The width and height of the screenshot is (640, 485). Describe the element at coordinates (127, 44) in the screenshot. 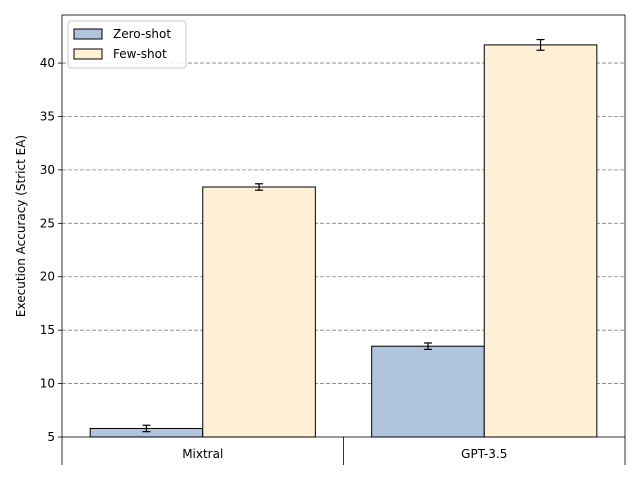

I see `legend: Zero-shot Few-shot` at that location.